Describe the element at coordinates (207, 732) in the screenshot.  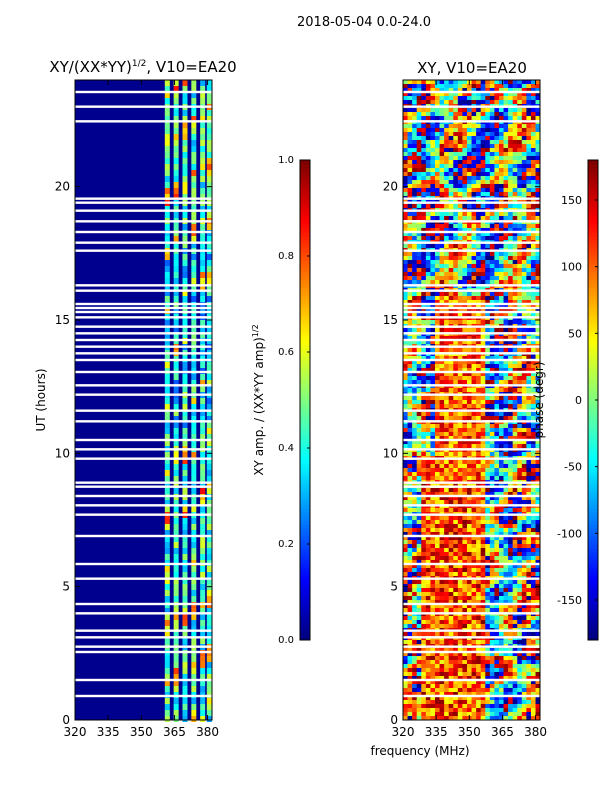
I see `amplitude-x-tick-label: 380` at that location.